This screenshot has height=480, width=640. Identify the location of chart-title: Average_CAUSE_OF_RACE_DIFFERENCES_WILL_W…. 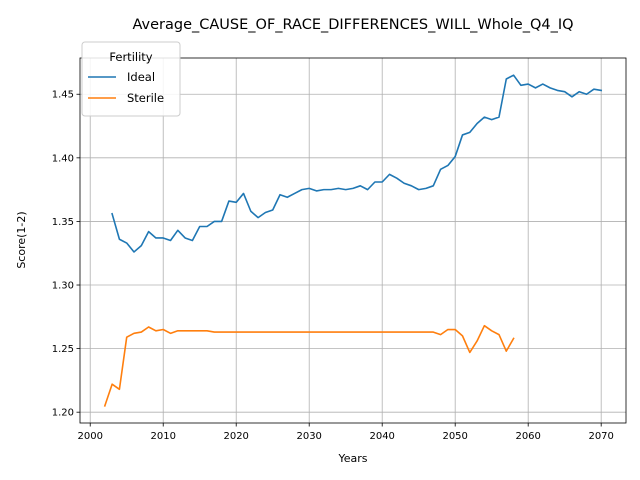
(352, 25).